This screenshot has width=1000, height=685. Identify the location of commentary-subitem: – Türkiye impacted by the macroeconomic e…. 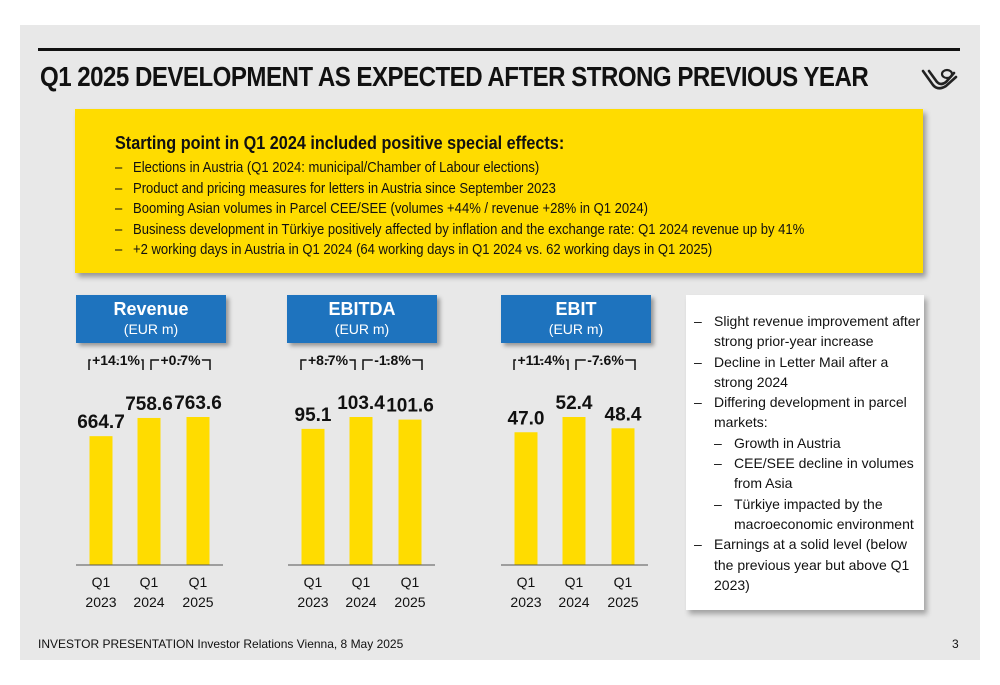
(809, 514).